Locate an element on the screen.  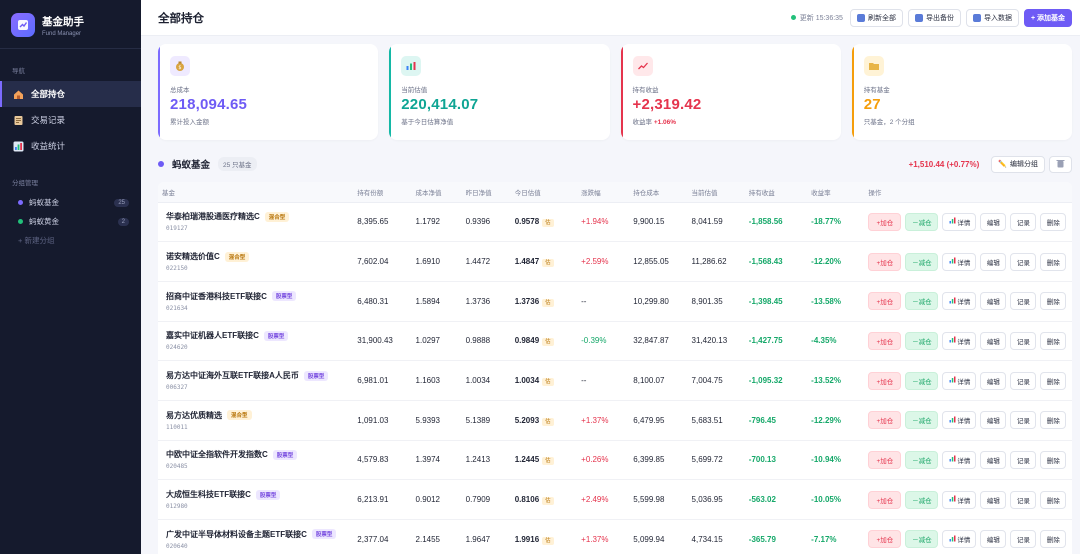
page-title: 全部持仓 is located at coordinates (181, 18).